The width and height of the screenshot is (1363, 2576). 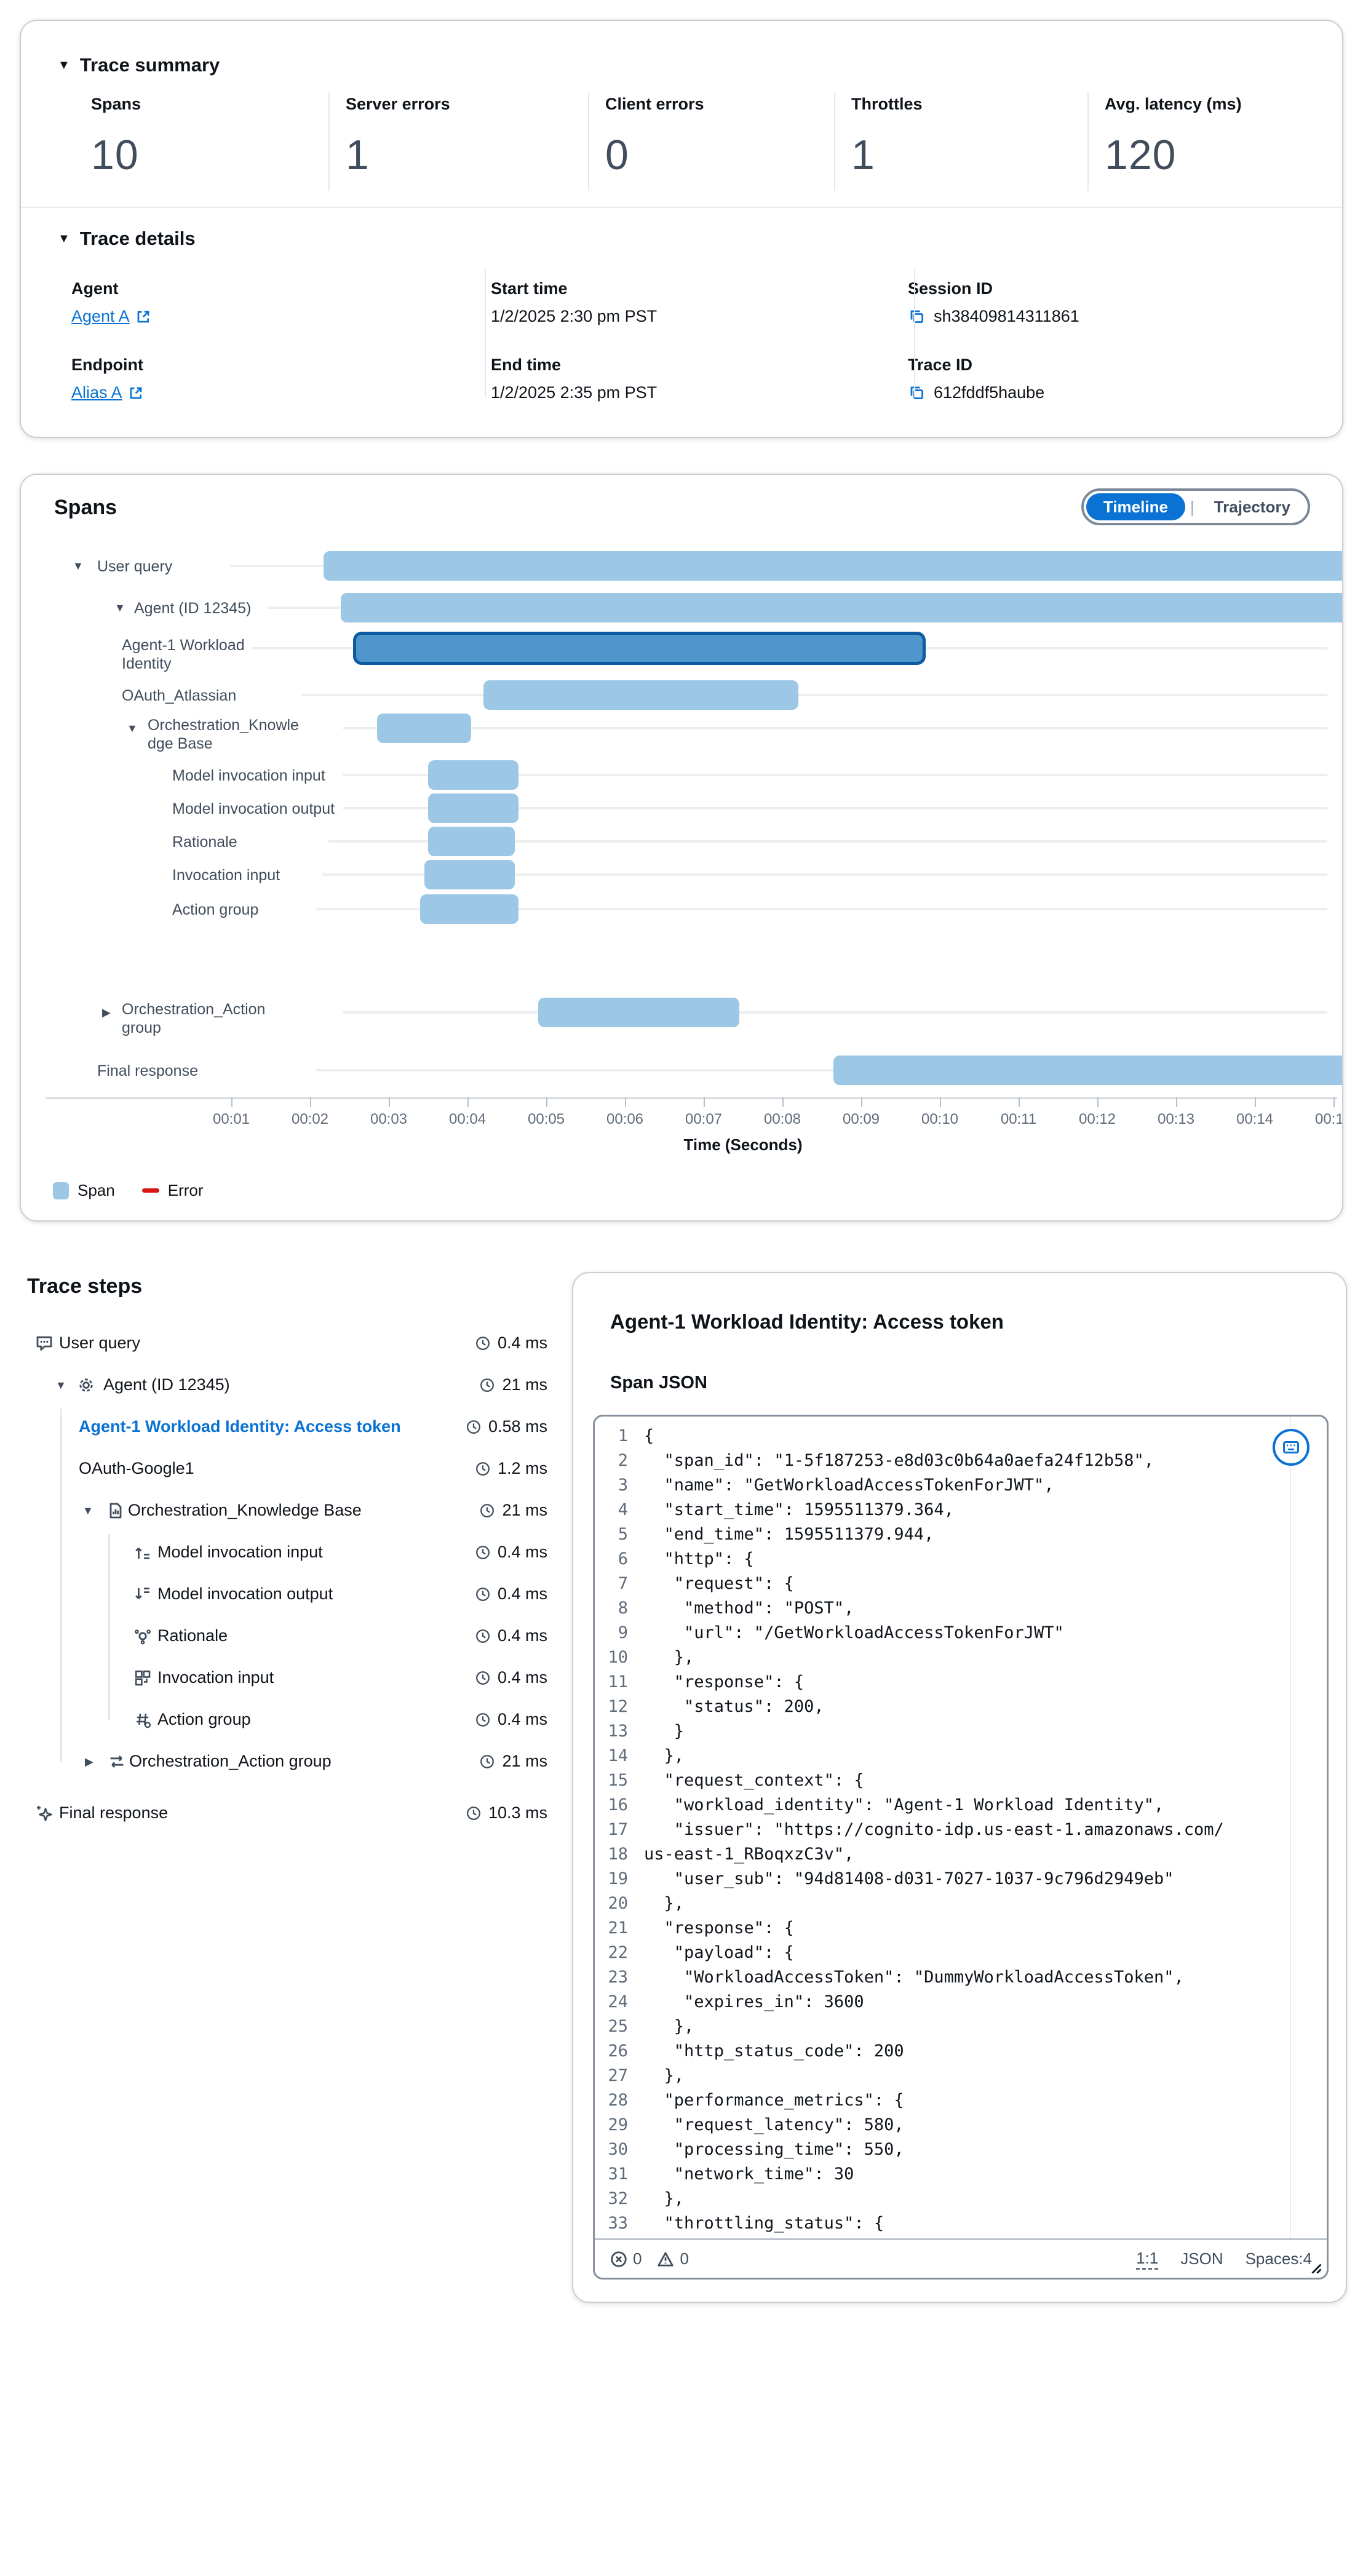 I want to click on trace-step-label: Rationale, so click(x=192, y=1635).